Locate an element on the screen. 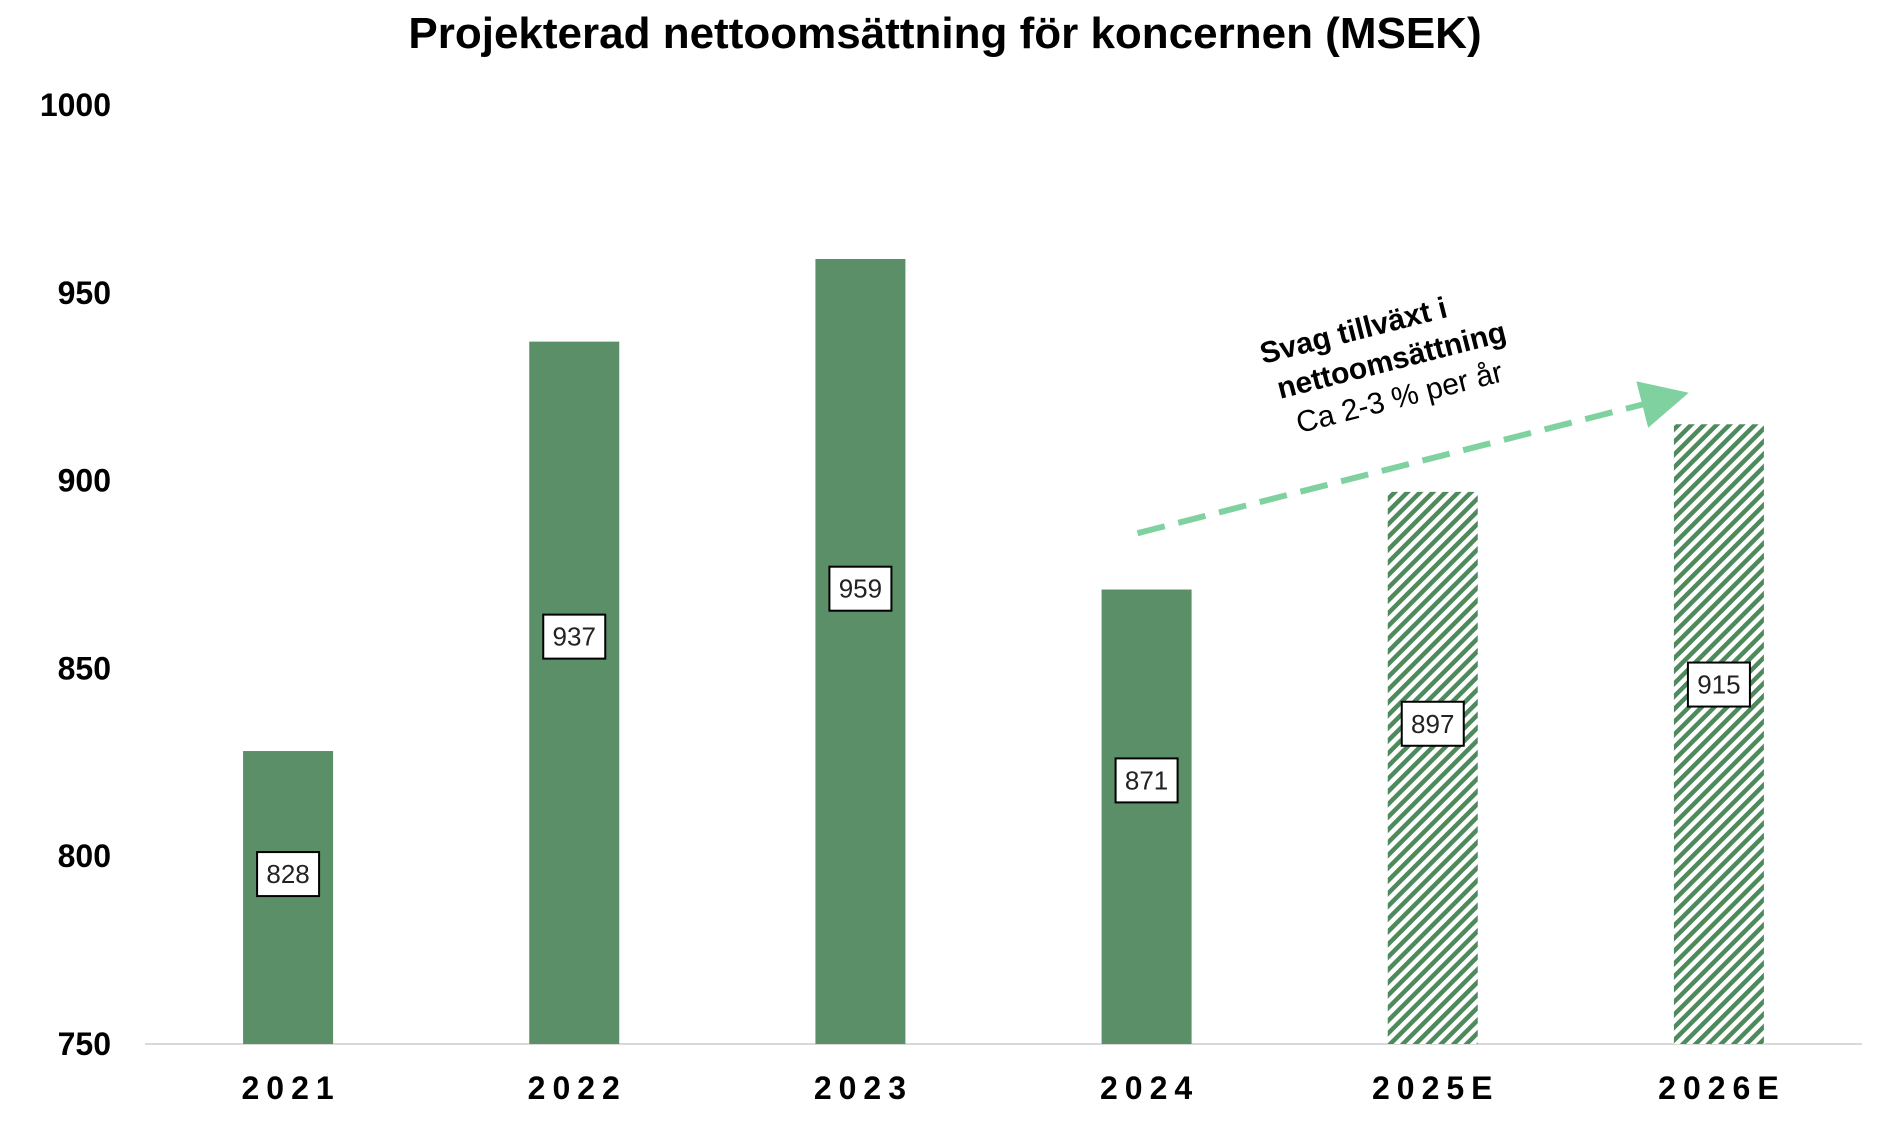 Image resolution: width=1890 pixels, height=1146 pixels. y-tick-label: 750 is located at coordinates (84, 1044).